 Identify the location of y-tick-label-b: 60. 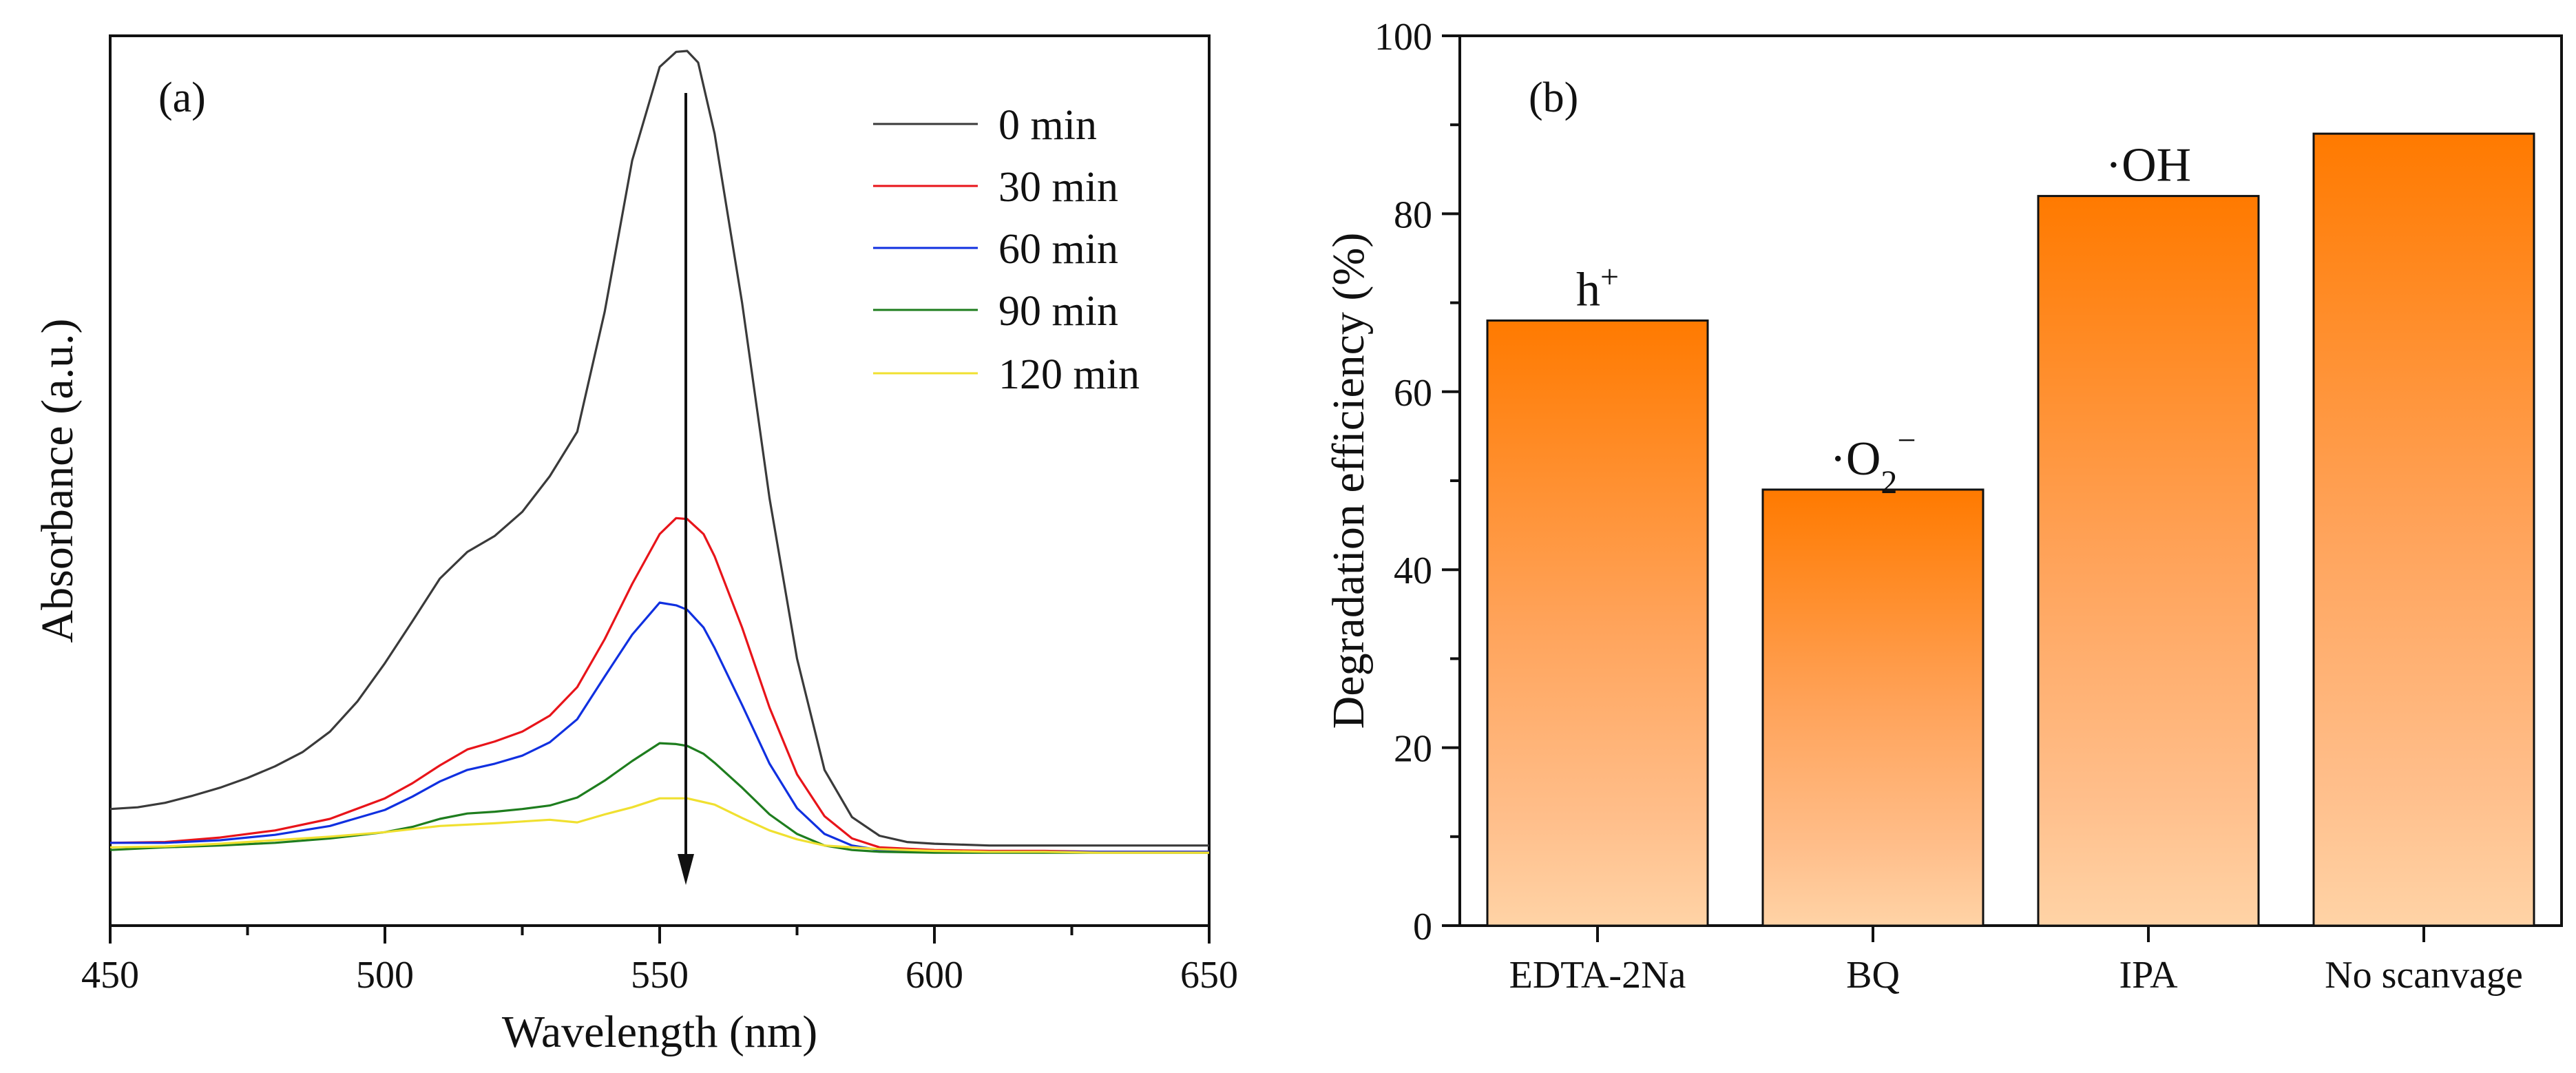
(1413, 394).